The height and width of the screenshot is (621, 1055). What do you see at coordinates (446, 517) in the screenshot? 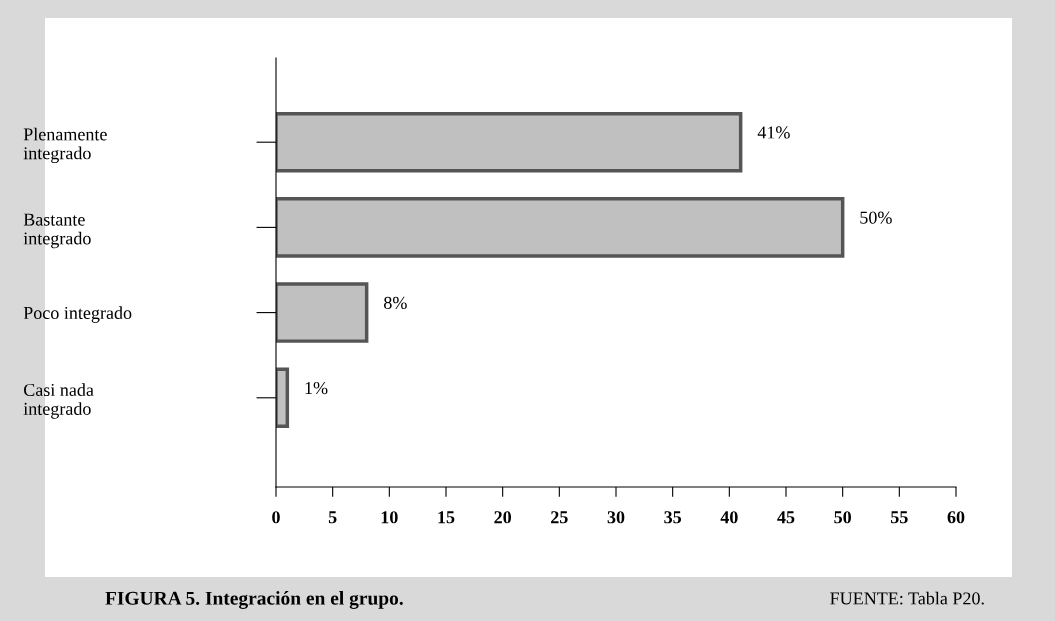
I see `x-tick-label: 15` at bounding box center [446, 517].